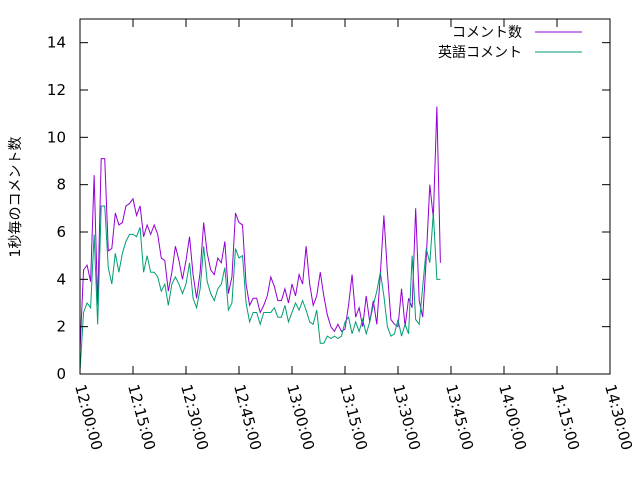 Image resolution: width=640 pixels, height=480 pixels. I want to click on y-tick-label: 6, so click(61, 232).